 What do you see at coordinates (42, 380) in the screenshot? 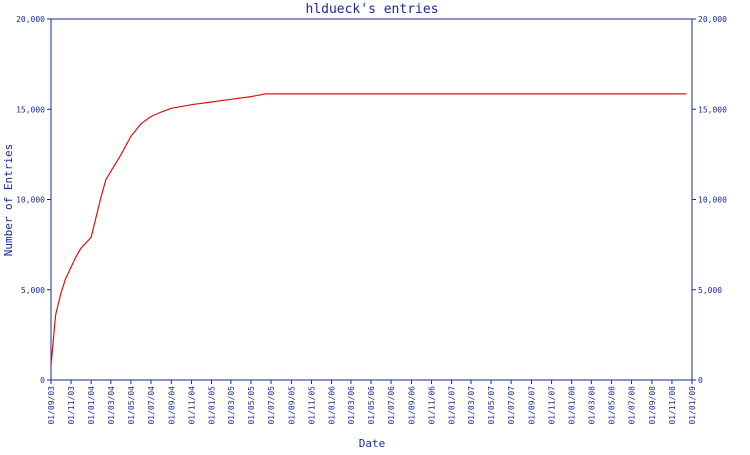
I see `y-tick-label-left: 0` at bounding box center [42, 380].